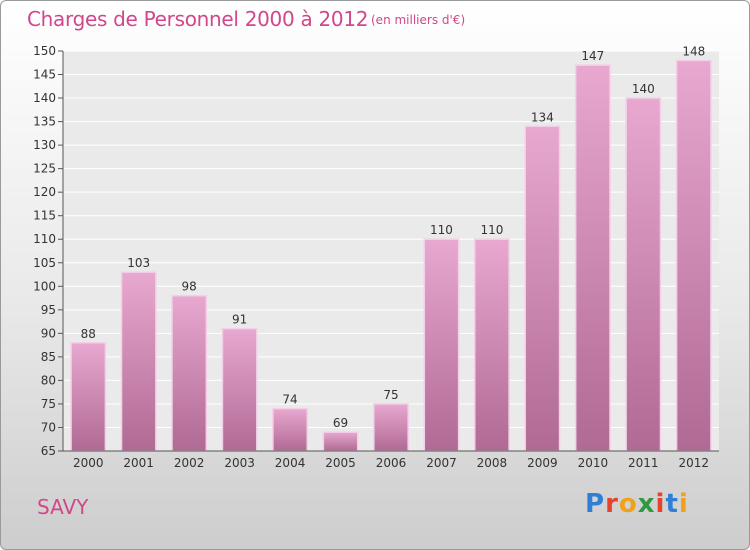  What do you see at coordinates (48, 380) in the screenshot?
I see `y-tick-label: 80` at bounding box center [48, 380].